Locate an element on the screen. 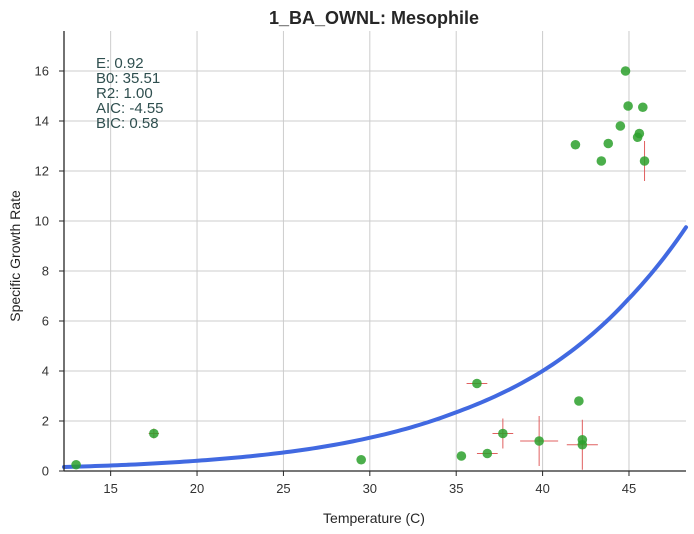  y-tick-label: 10 is located at coordinates (42, 221).